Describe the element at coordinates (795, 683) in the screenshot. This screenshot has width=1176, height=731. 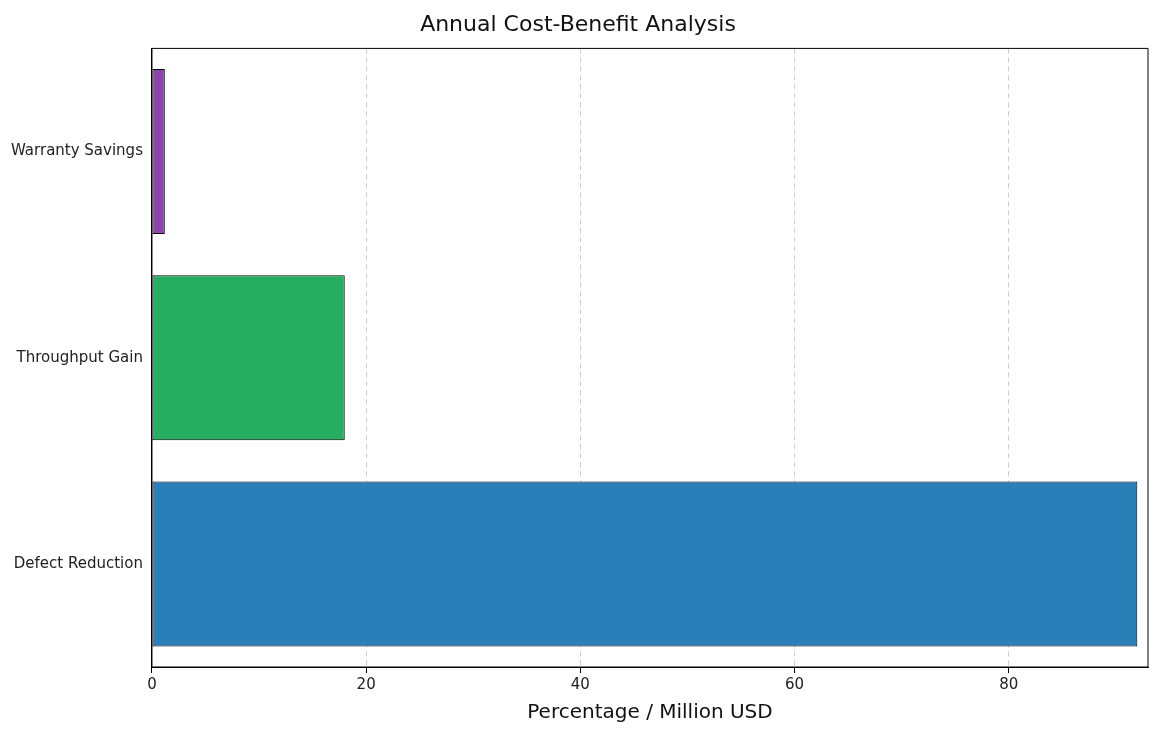
I see `x-tick-label: 60` at that location.